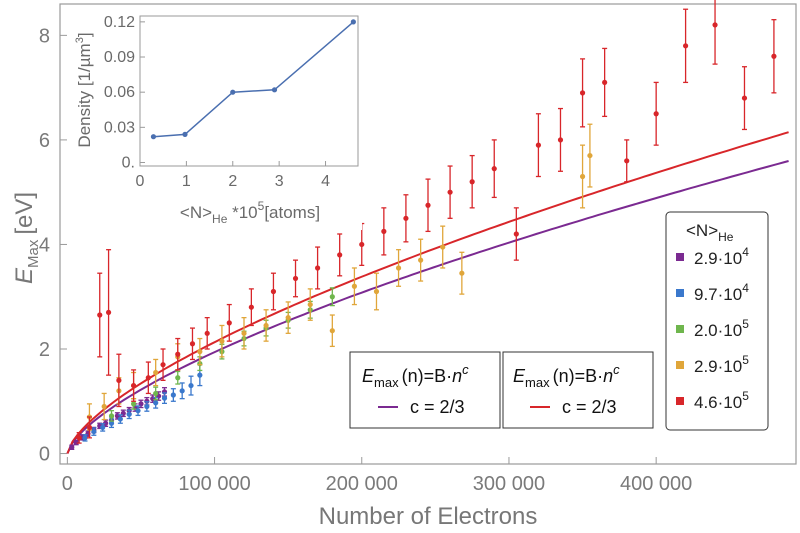  Describe the element at coordinates (589, 407) in the screenshot. I see `fit-box-red-curve: c = 2/3` at that location.